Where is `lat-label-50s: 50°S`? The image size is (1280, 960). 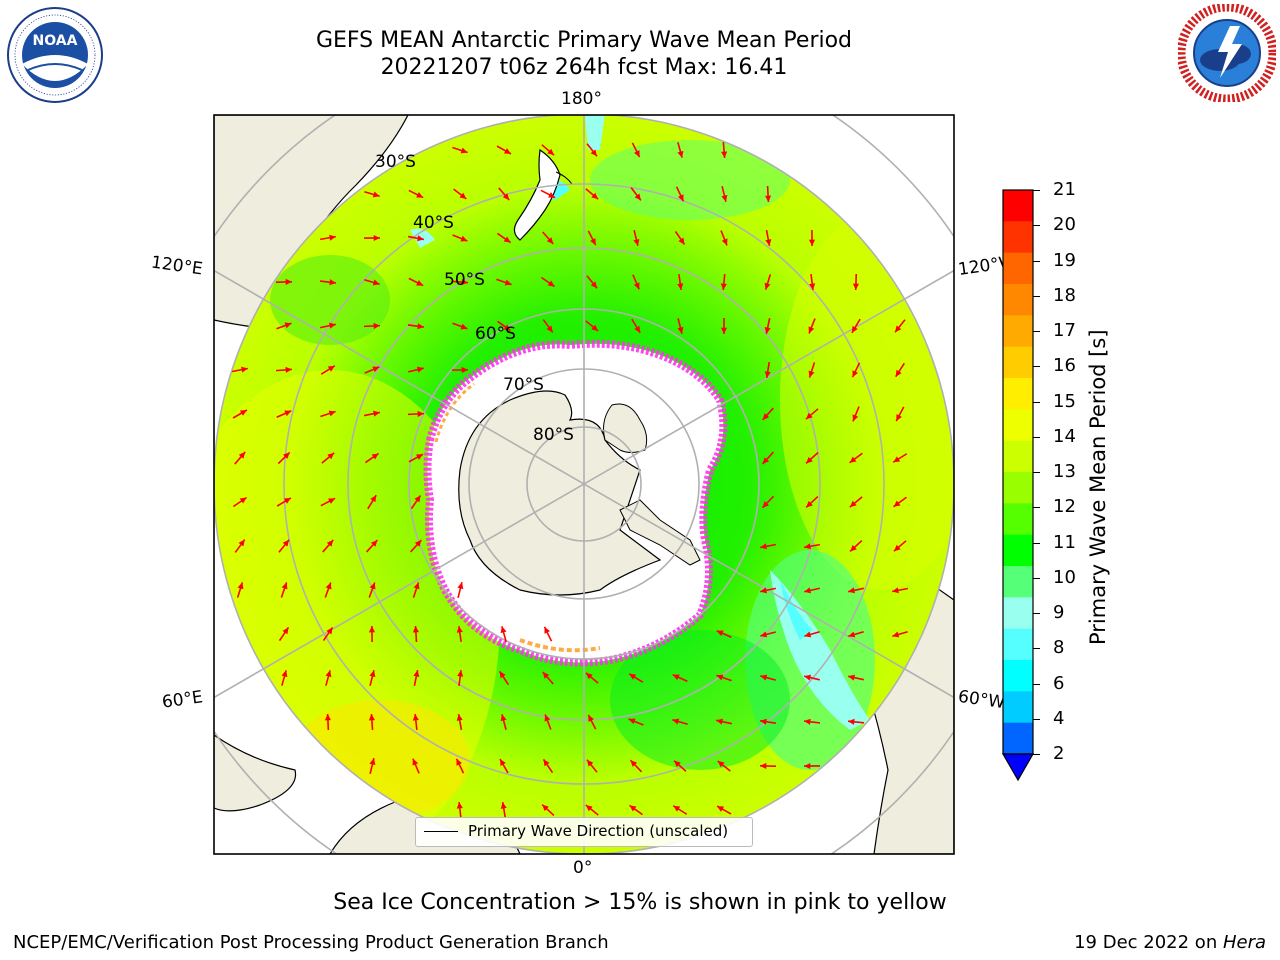
lat-label-50s: 50°S is located at coordinates (464, 280).